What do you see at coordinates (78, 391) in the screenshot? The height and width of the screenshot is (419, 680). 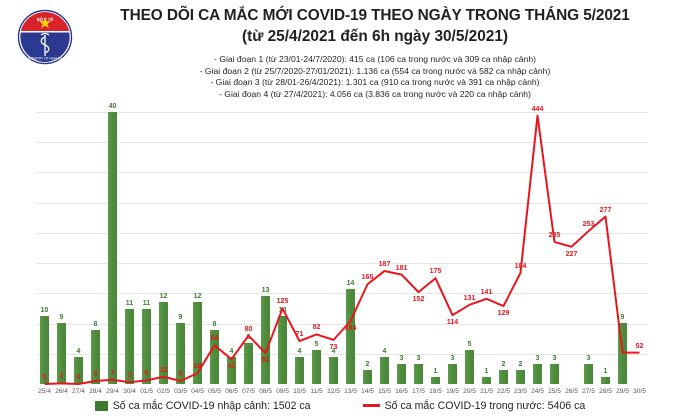 I see `x-axis-tick: 27/4` at bounding box center [78, 391].